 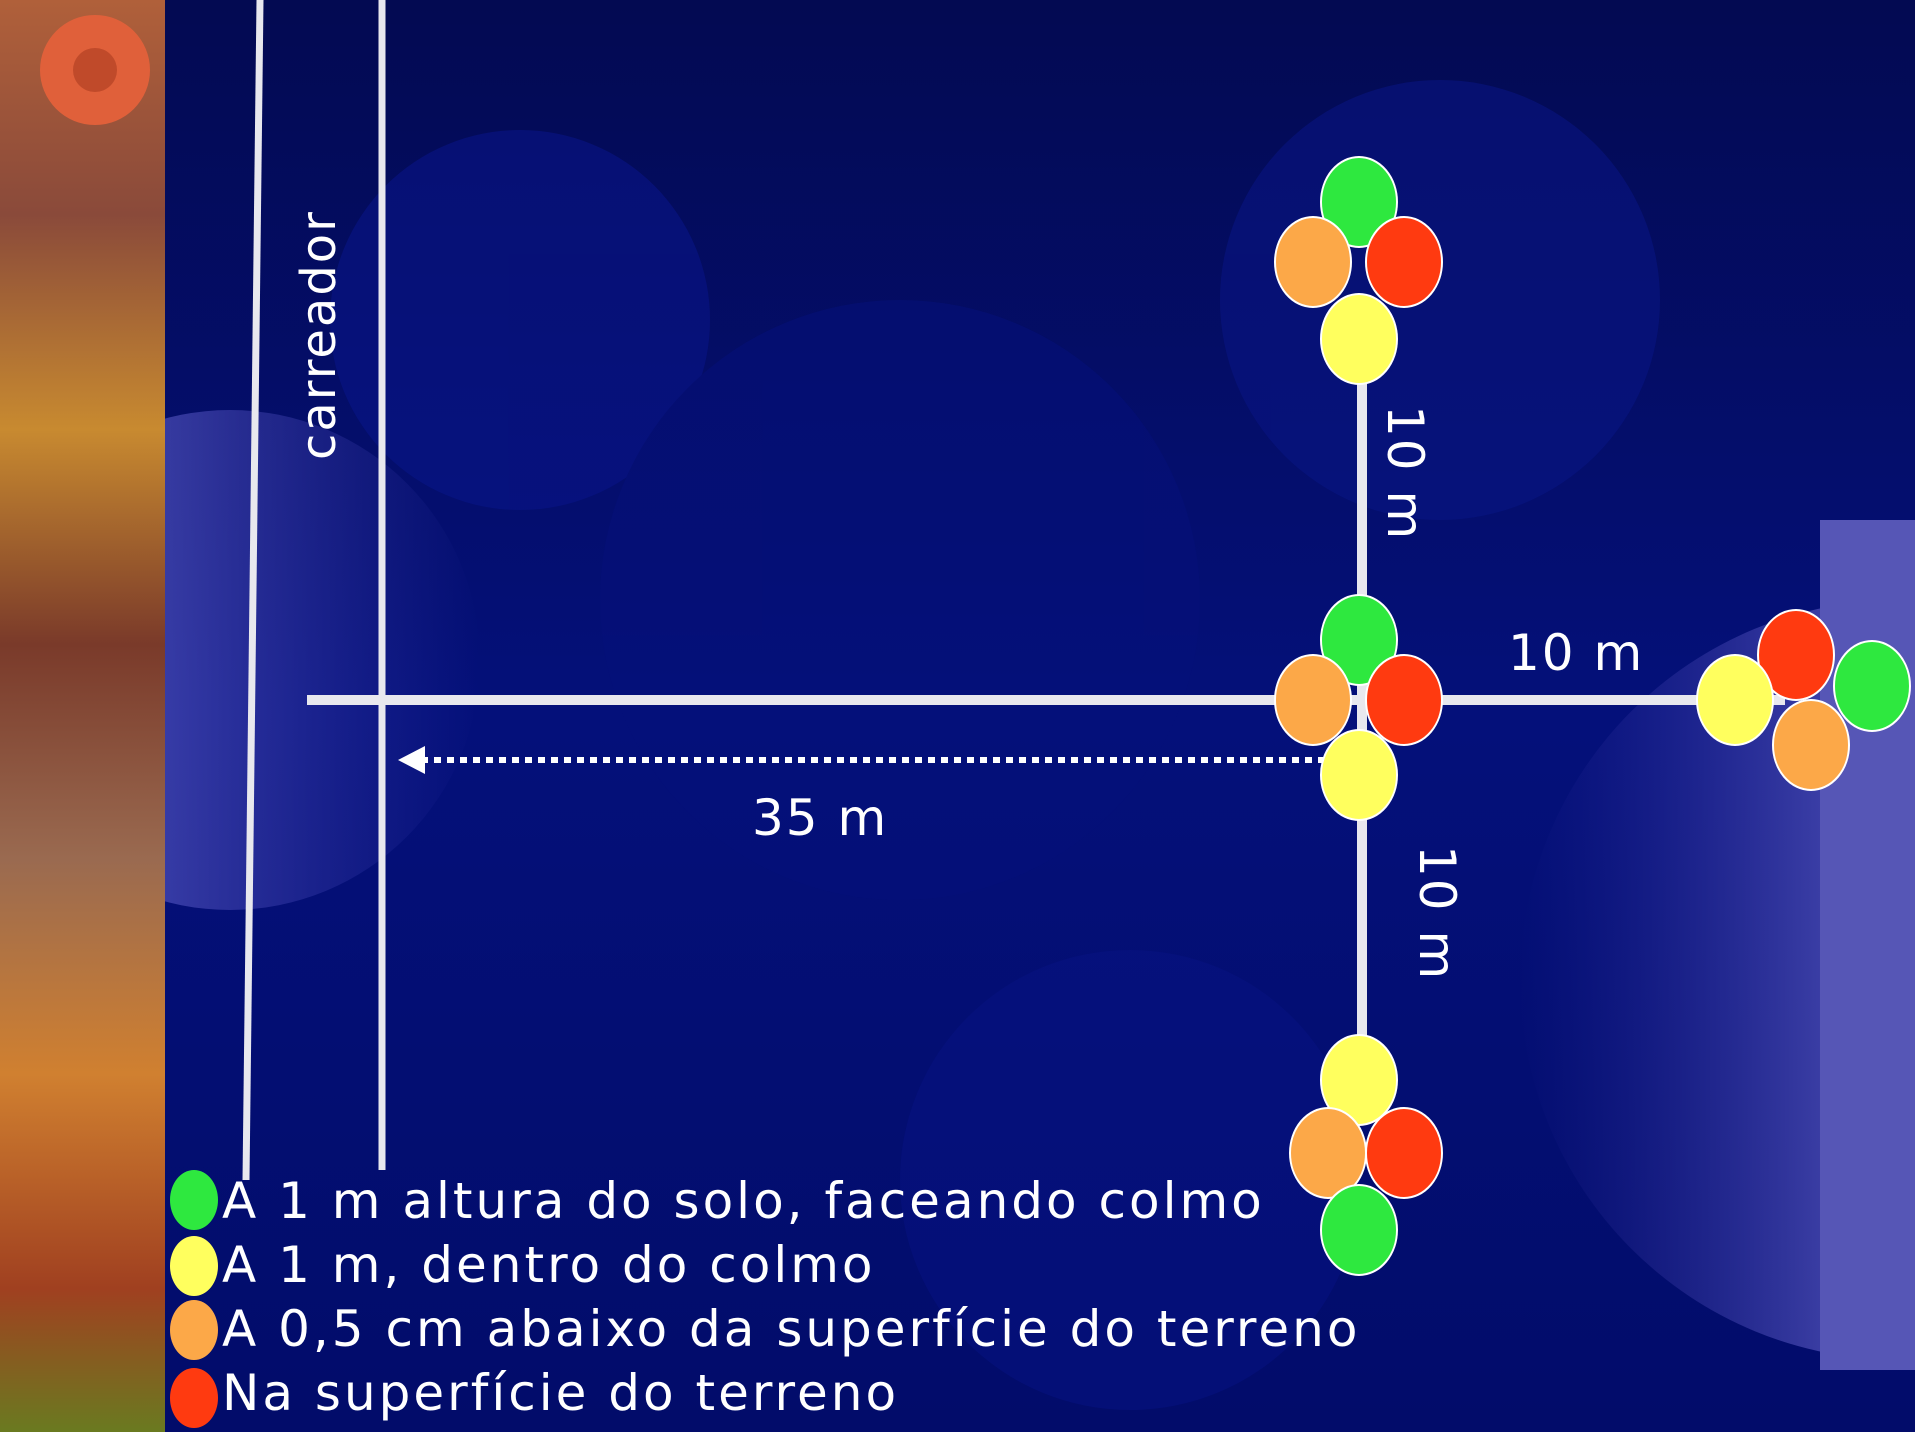 I want to click on left-decorative-strip, so click(x=82, y=716).